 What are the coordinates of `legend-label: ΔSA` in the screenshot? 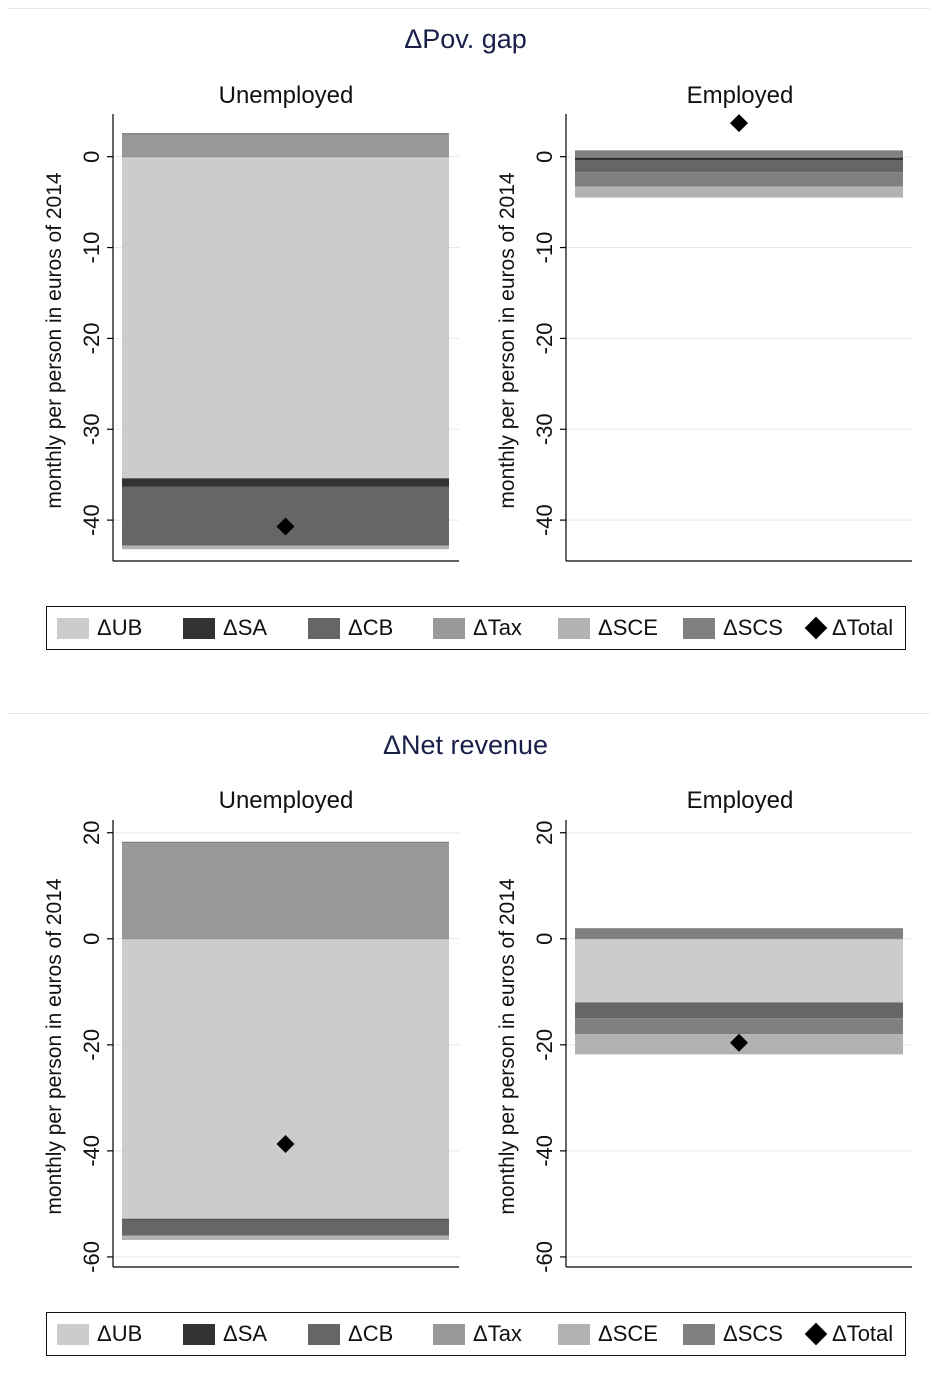 It's located at (245, 627).